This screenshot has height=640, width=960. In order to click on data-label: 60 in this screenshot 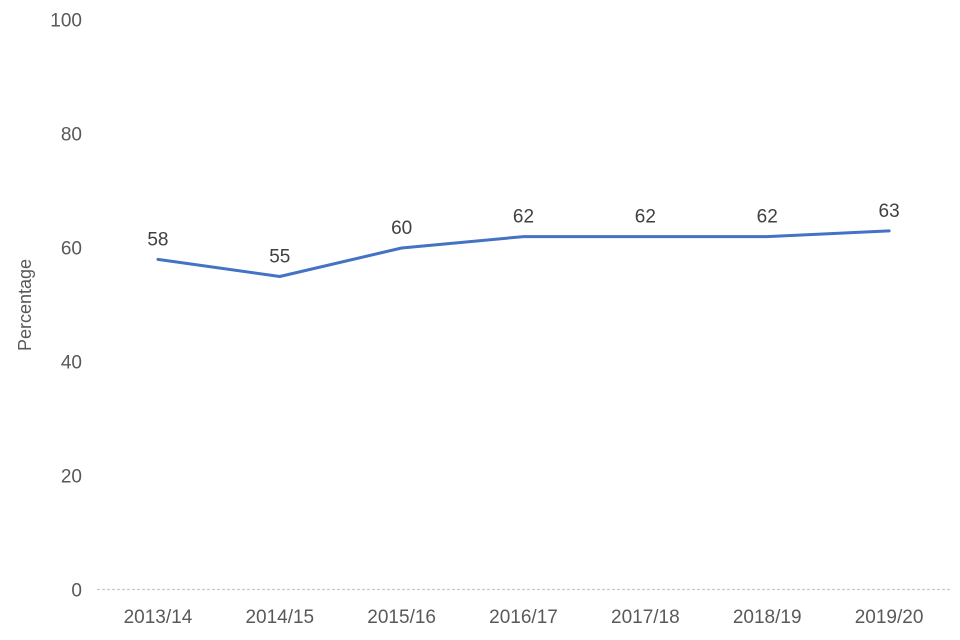, I will do `click(401, 228)`.